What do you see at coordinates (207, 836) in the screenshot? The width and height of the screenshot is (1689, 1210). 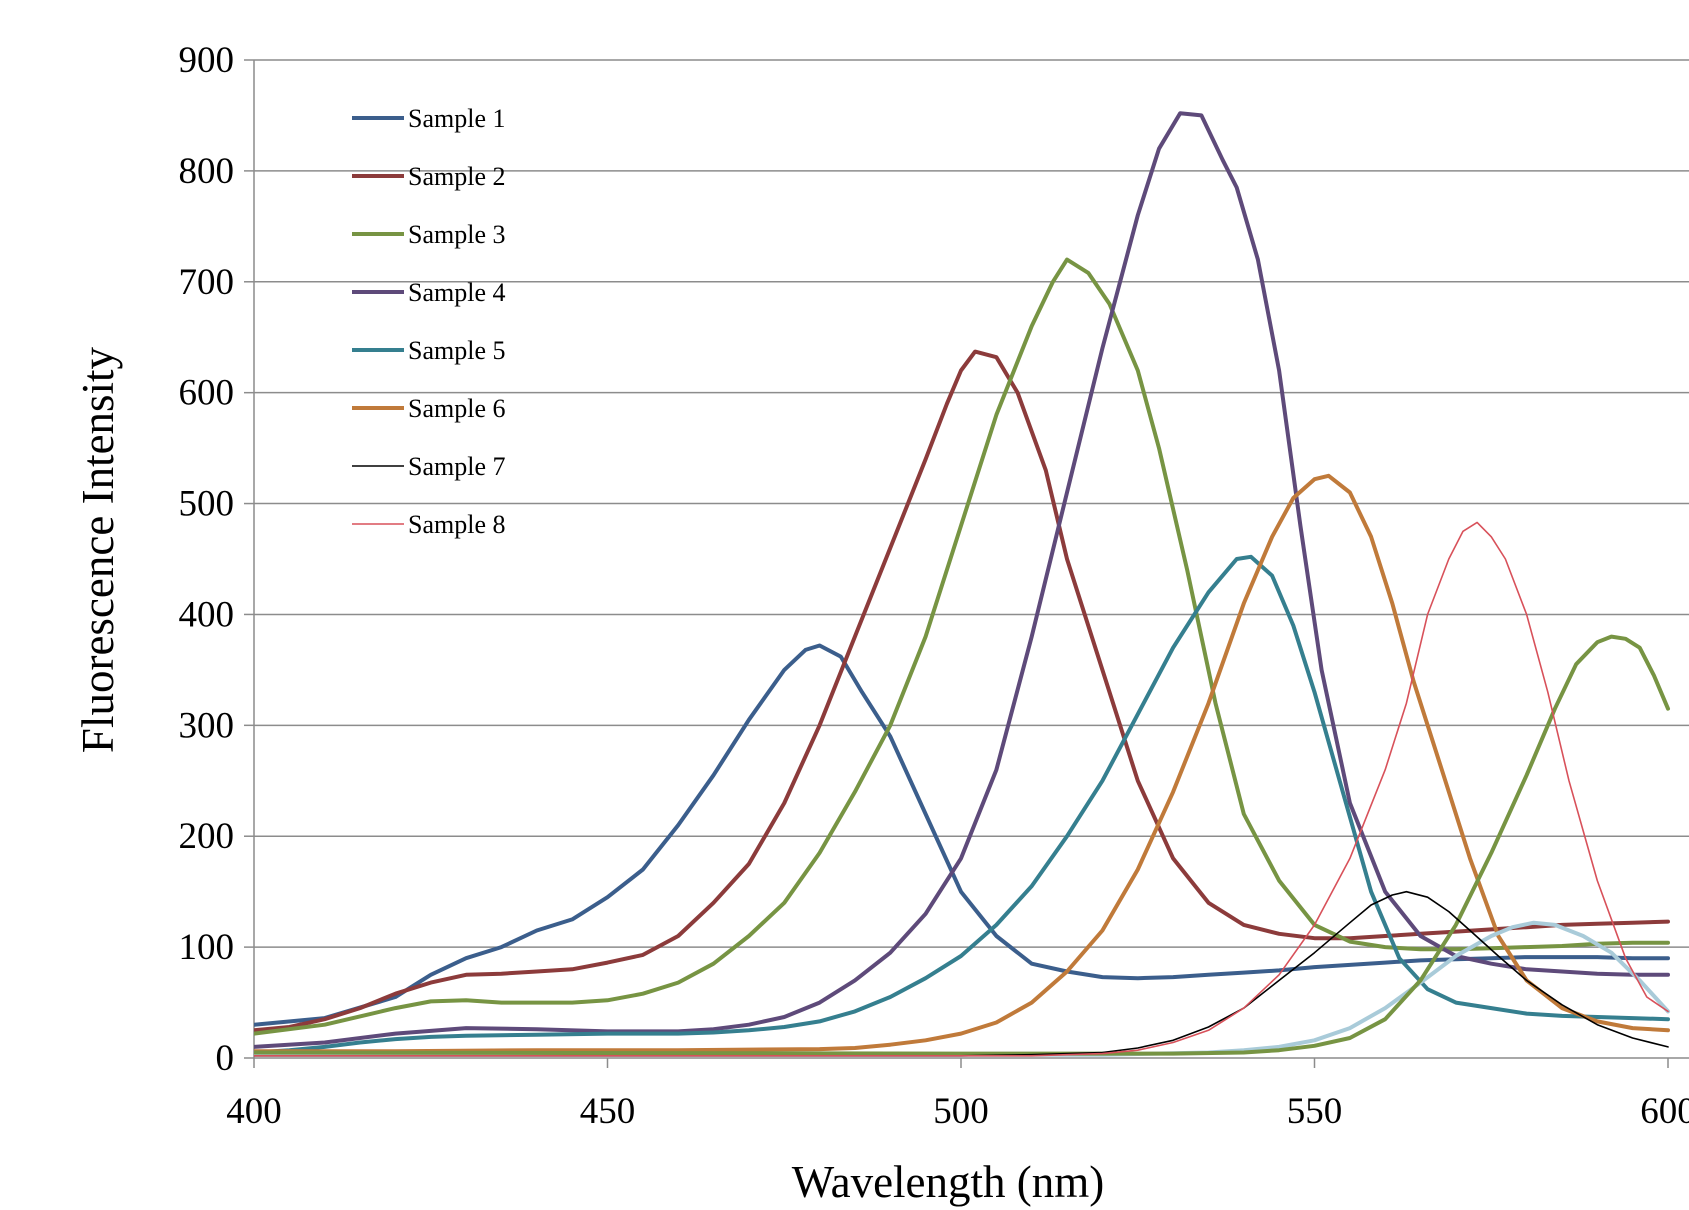 I see `y-tick-label: 200` at bounding box center [207, 836].